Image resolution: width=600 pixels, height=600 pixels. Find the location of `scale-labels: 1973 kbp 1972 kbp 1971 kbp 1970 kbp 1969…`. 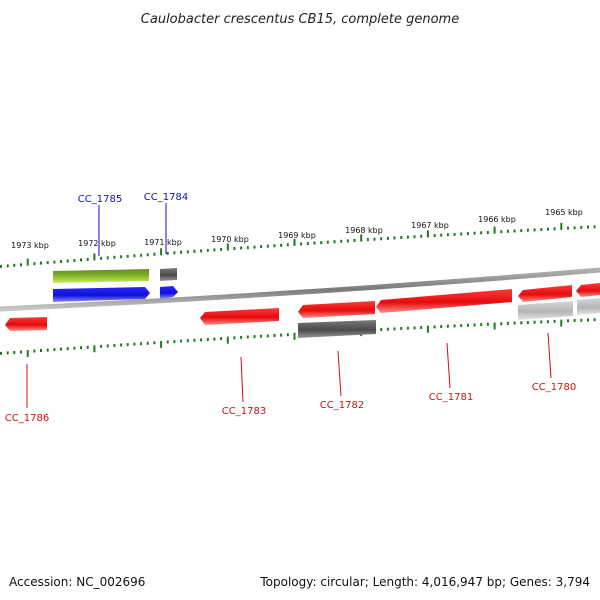

scale-labels: 1973 kbp 1972 kbp 1971 kbp 1970 kbp 1969… is located at coordinates (297, 229).